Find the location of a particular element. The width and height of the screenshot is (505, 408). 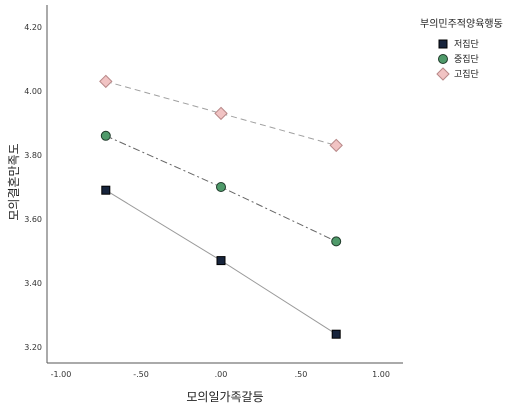

y-tick-label: 3.20 is located at coordinates (33, 347).